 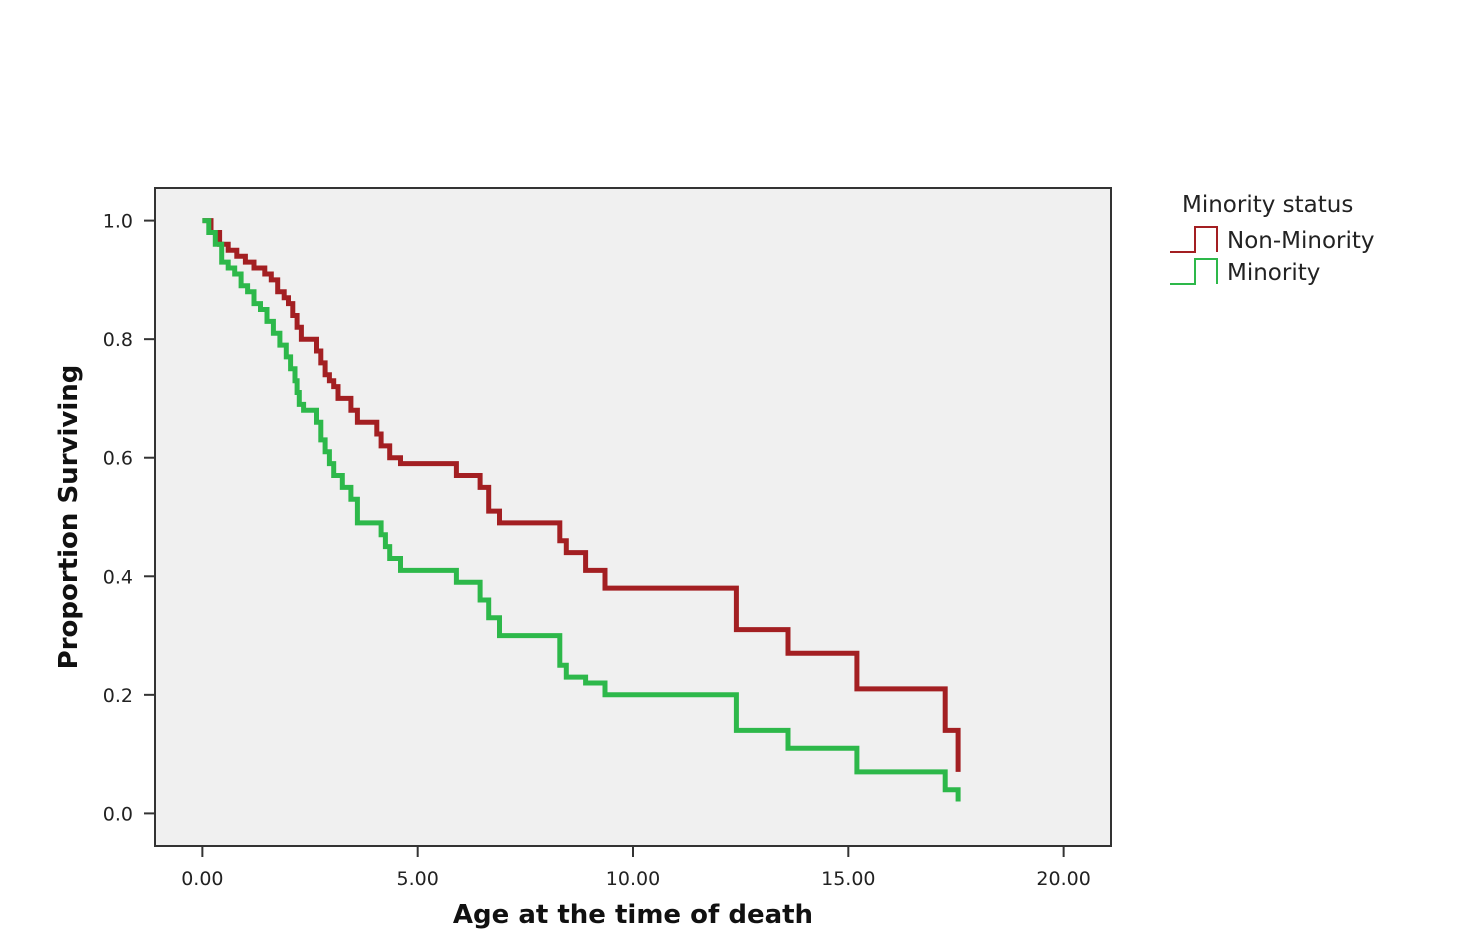 I want to click on y-tick-label: 0.0, so click(x=118, y=814).